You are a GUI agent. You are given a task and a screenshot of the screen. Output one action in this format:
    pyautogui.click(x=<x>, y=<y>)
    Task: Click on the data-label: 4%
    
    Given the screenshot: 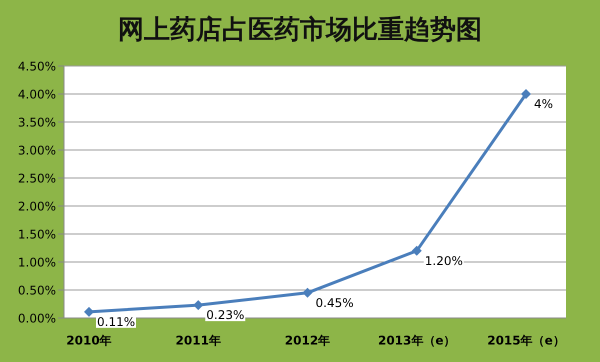 What is the action you would take?
    pyautogui.click(x=544, y=104)
    